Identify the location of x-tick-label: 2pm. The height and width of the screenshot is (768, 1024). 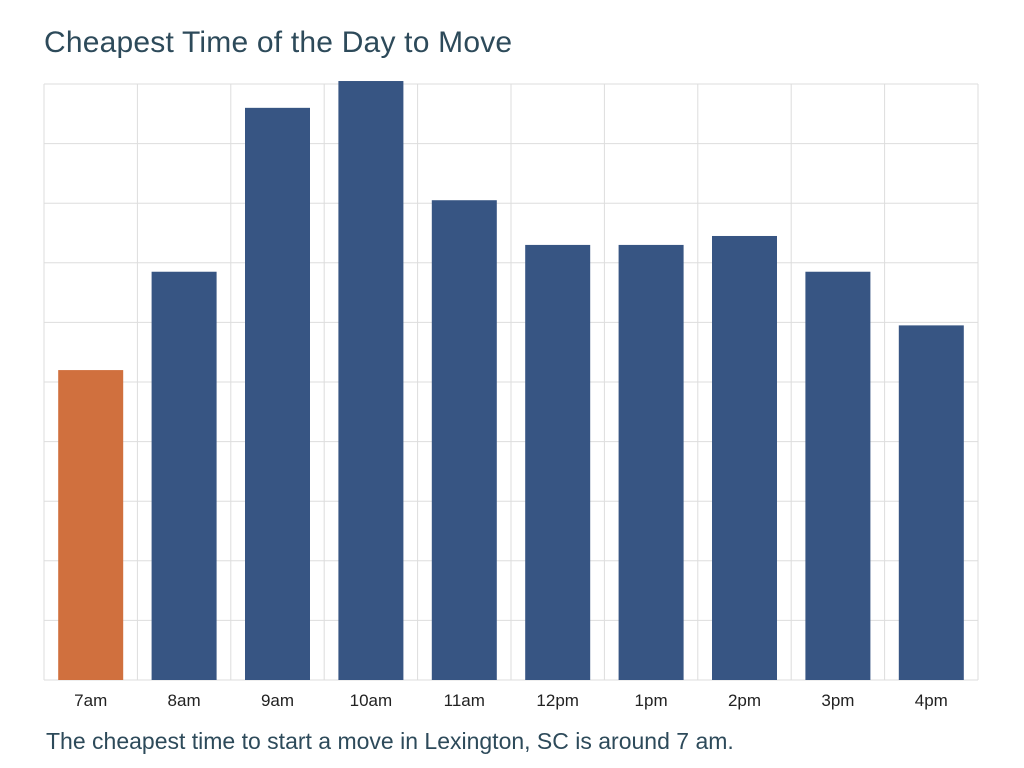
(744, 700).